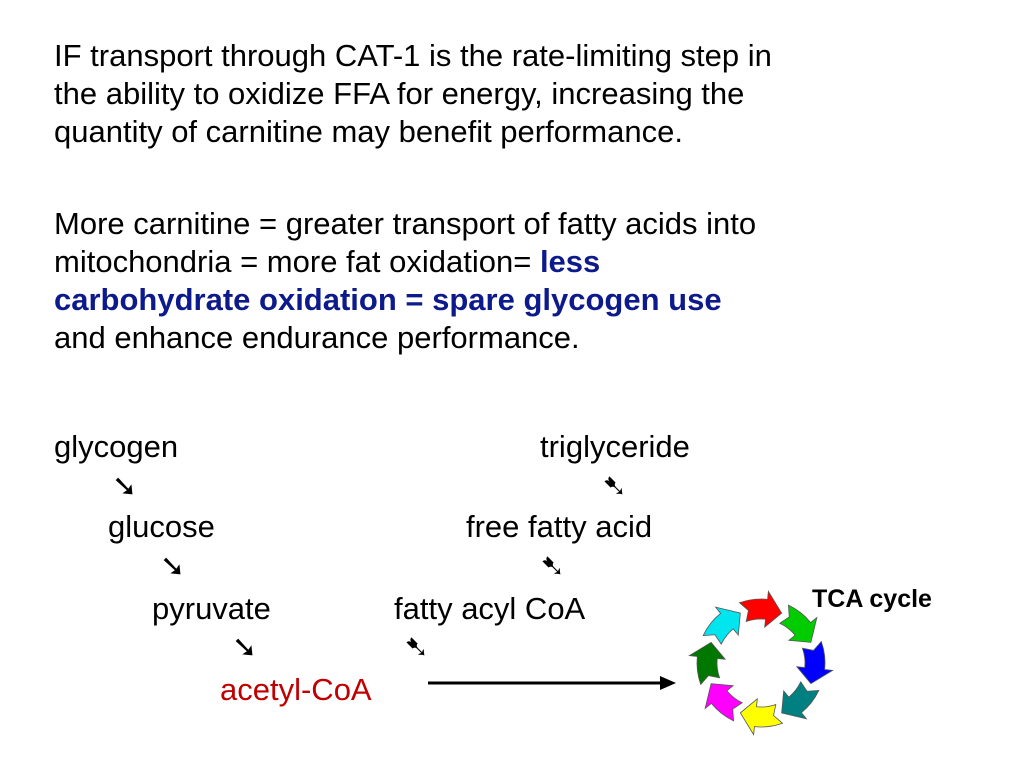 Image resolution: width=1024 pixels, height=768 pixels. Describe the element at coordinates (761, 716) in the screenshot. I see `tca-segment-yellow` at that location.